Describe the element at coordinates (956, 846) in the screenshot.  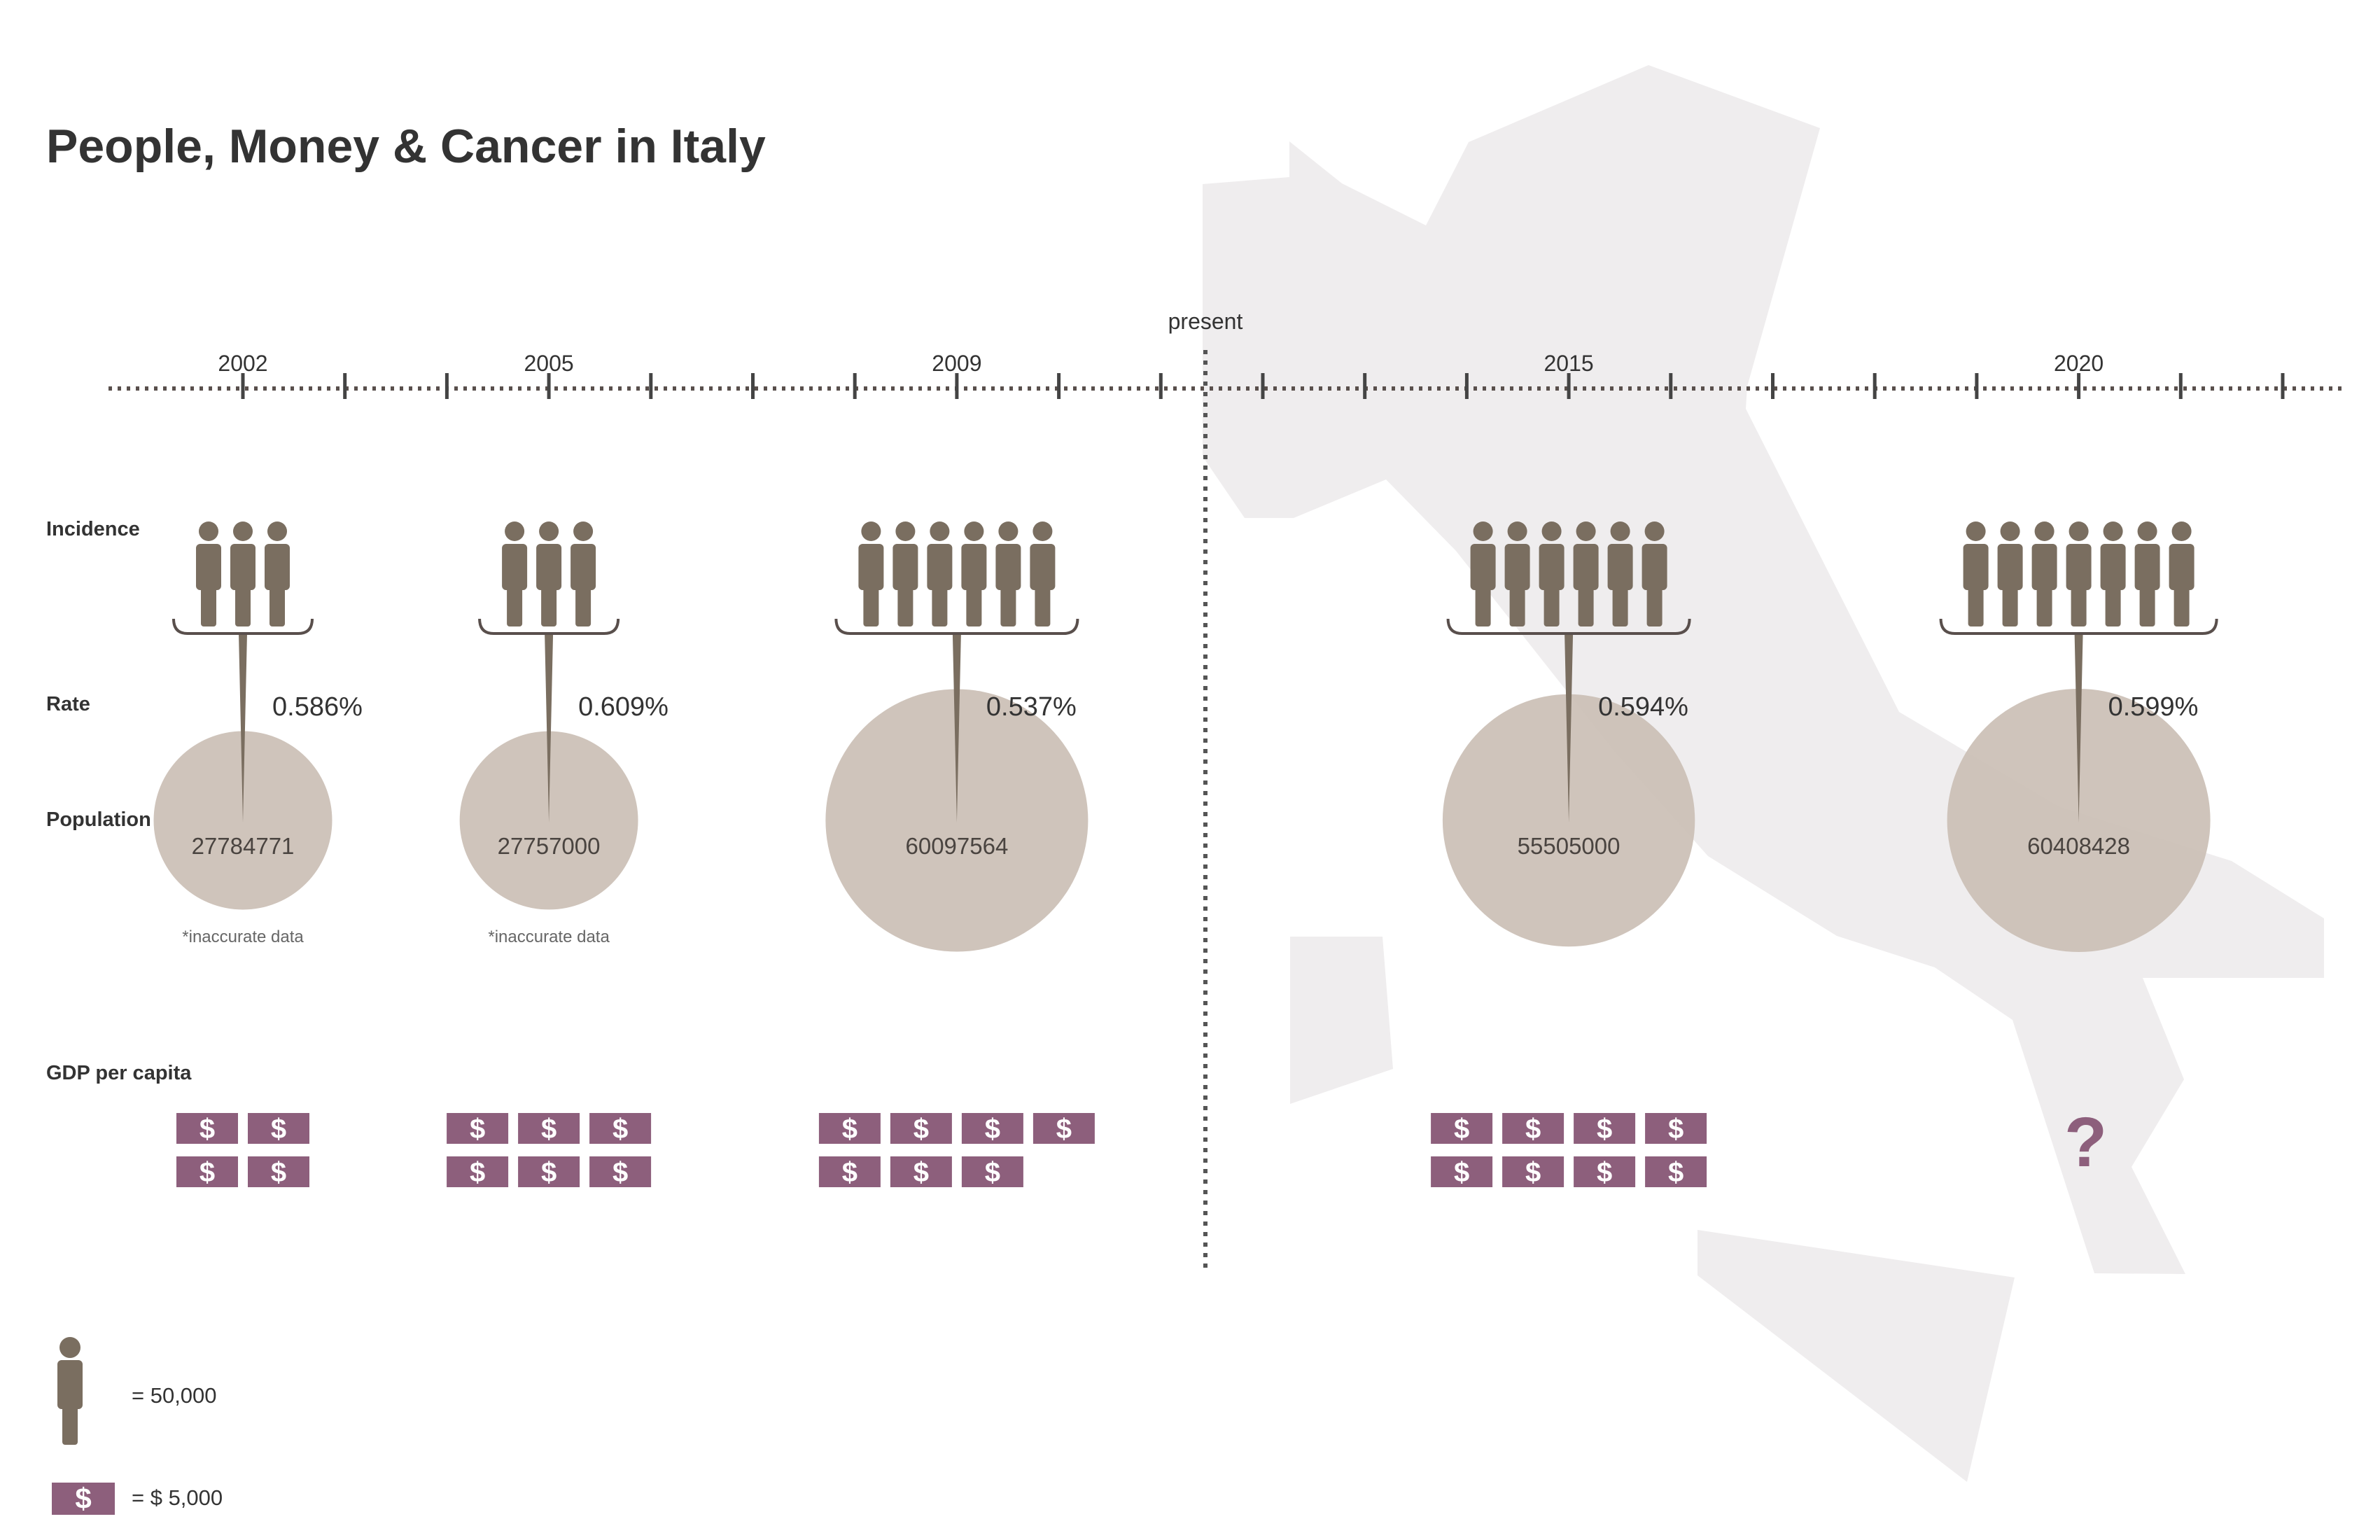
I see `population-label: 60097564` at that location.